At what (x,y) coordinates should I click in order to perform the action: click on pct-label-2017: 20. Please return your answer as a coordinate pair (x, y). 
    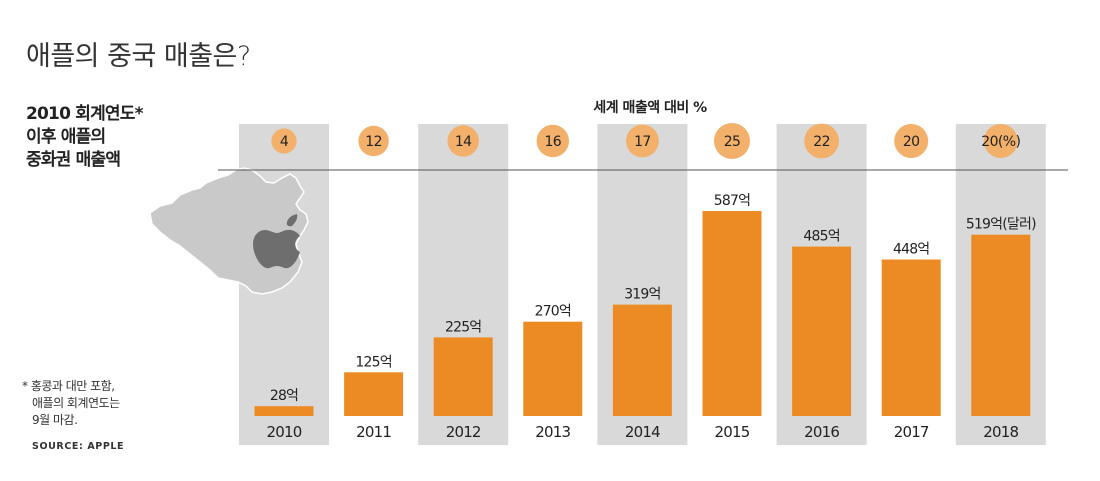
    Looking at the image, I should click on (911, 142).